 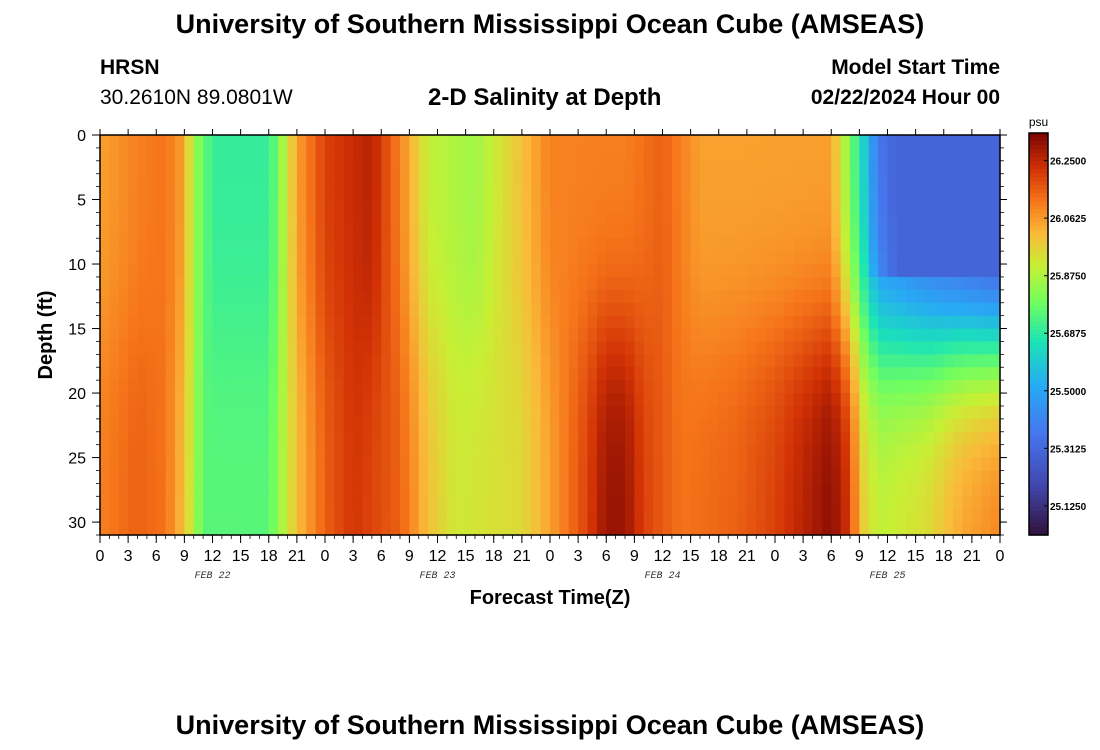 What do you see at coordinates (494, 556) in the screenshot?
I see `x-tick-label: 18` at bounding box center [494, 556].